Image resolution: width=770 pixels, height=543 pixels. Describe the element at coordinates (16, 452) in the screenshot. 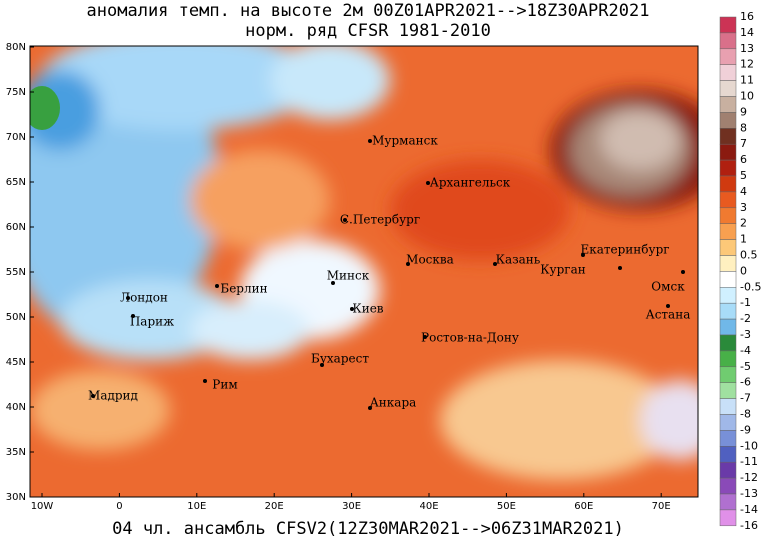

I see `lat-label: 35N` at that location.